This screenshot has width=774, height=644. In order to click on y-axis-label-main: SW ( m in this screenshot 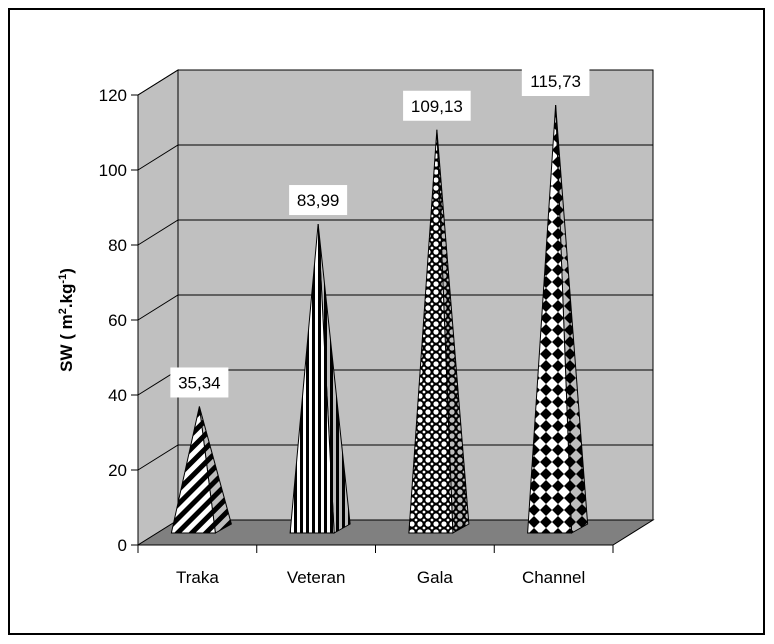, I will do `click(66, 343)`.